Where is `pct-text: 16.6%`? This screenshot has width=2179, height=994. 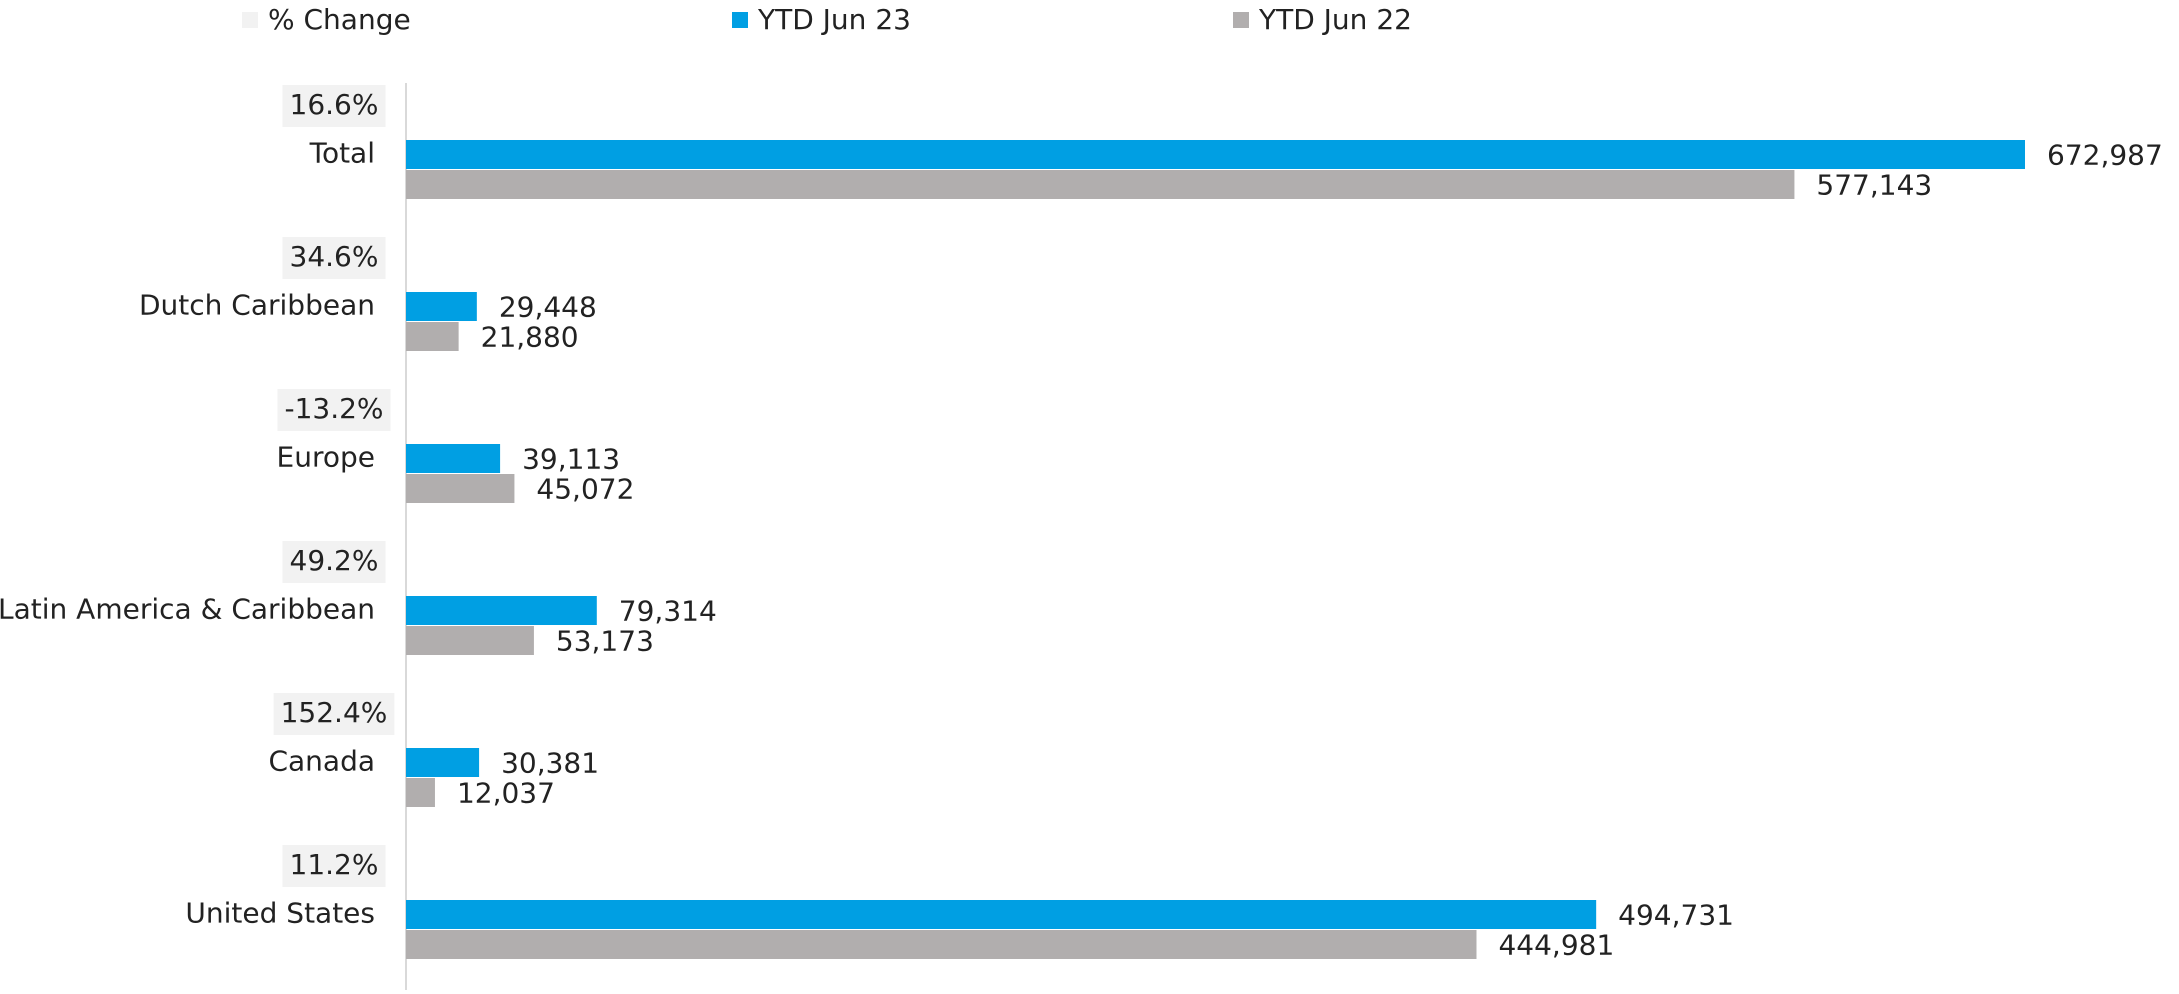 pct-text: 16.6% is located at coordinates (334, 104).